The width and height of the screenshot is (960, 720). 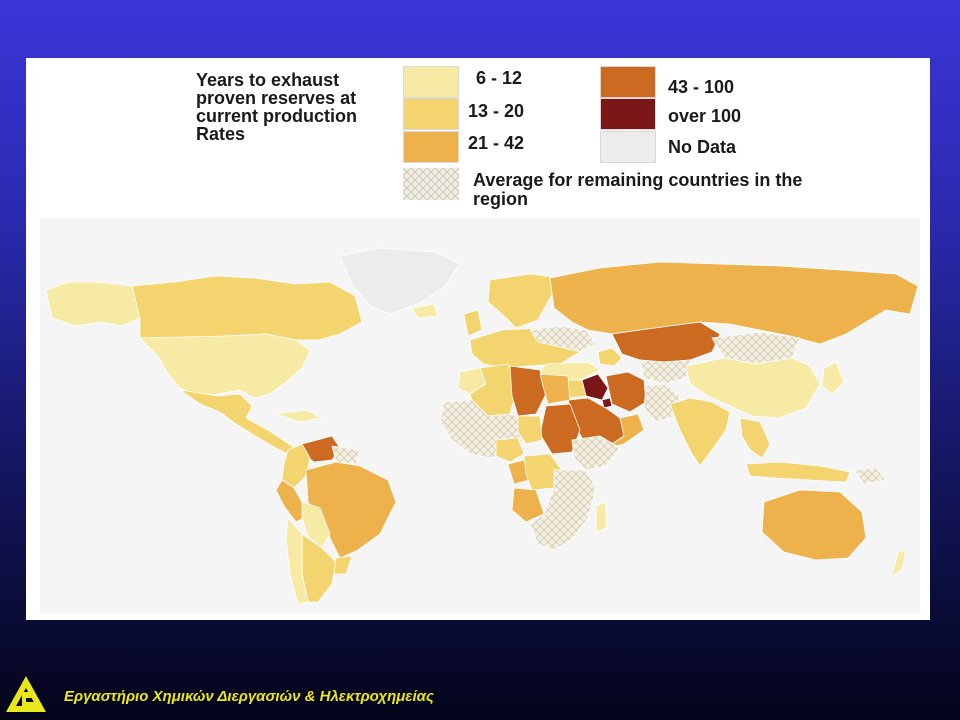 What do you see at coordinates (343, 565) in the screenshot?
I see `uruguay-region` at bounding box center [343, 565].